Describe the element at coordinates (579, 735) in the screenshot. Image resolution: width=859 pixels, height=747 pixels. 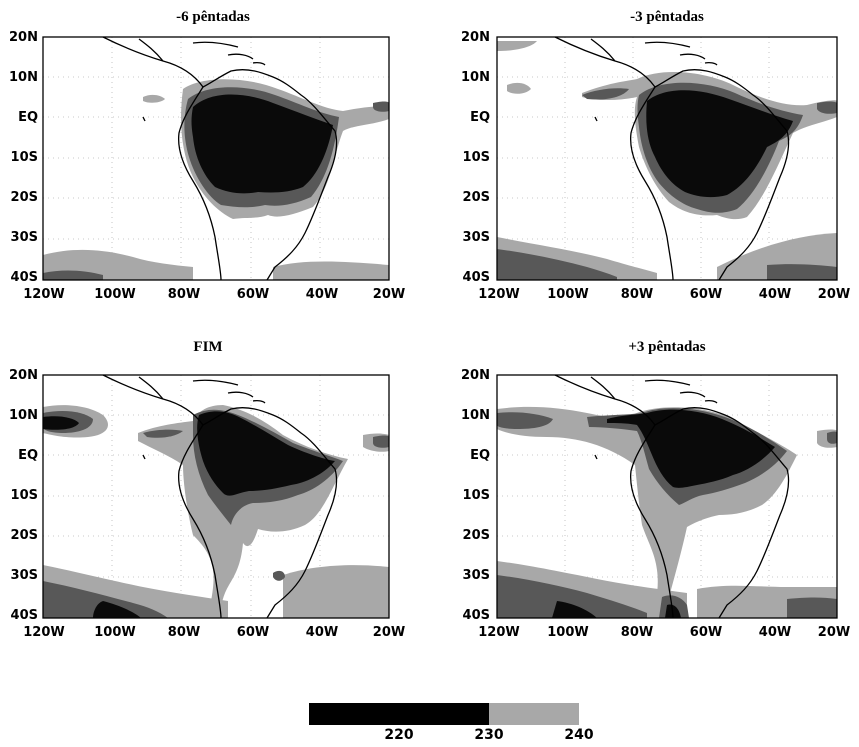
I see `legend-tick-240: 240` at that location.